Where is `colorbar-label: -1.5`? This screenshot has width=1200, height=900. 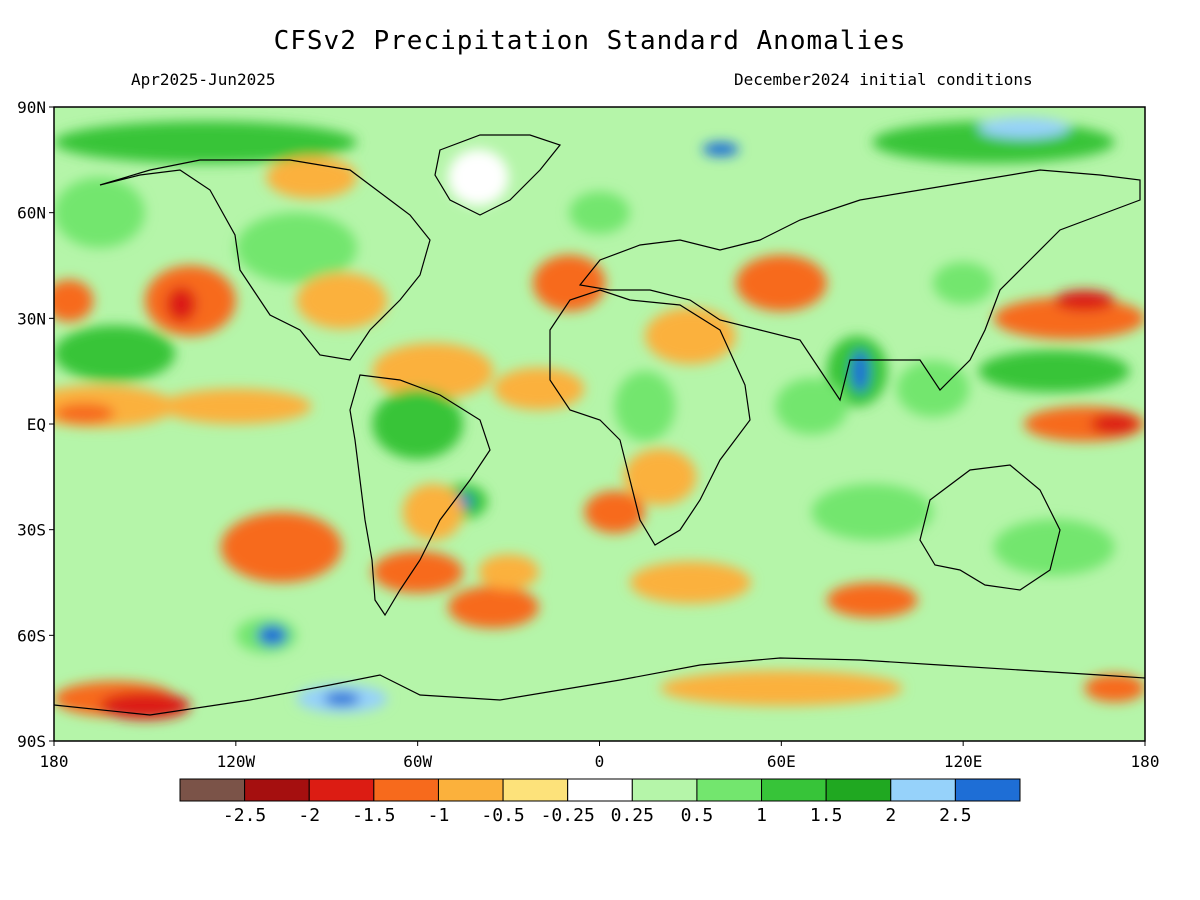 colorbar-label: -1.5 is located at coordinates (373, 815).